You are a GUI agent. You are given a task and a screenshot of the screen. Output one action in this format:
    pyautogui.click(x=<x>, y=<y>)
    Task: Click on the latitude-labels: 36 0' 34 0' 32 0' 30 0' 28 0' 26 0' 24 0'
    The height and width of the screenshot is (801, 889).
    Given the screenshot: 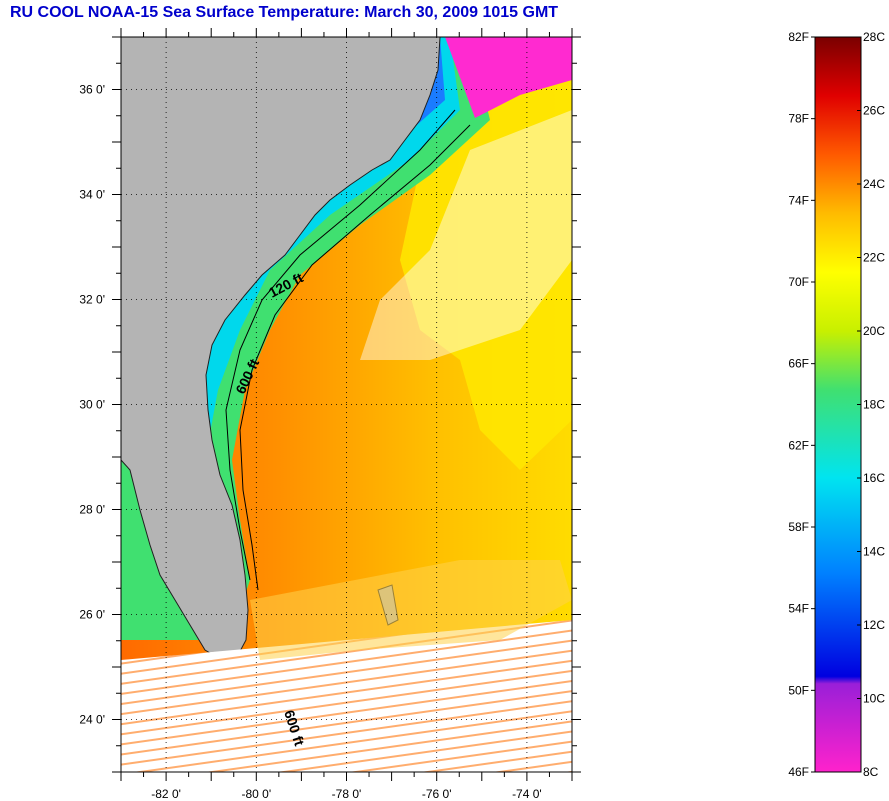 What is the action you would take?
    pyautogui.click(x=92, y=405)
    